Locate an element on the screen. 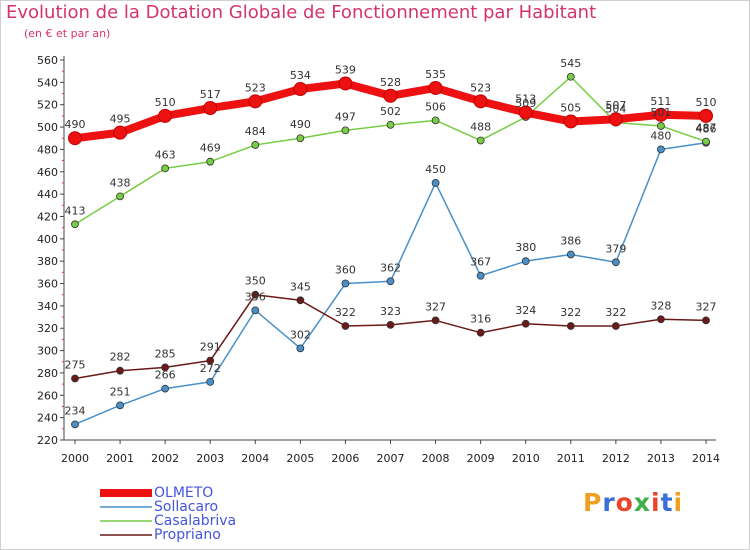  series-olmeto is located at coordinates (390, 111).